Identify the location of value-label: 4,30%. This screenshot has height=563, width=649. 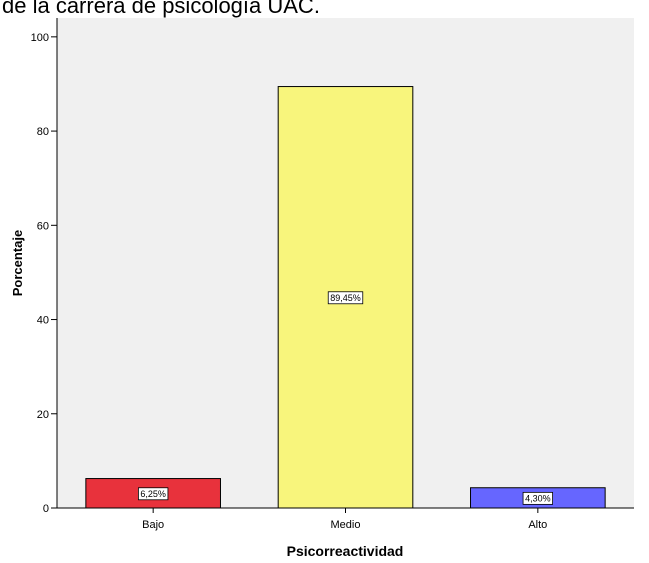
(538, 498).